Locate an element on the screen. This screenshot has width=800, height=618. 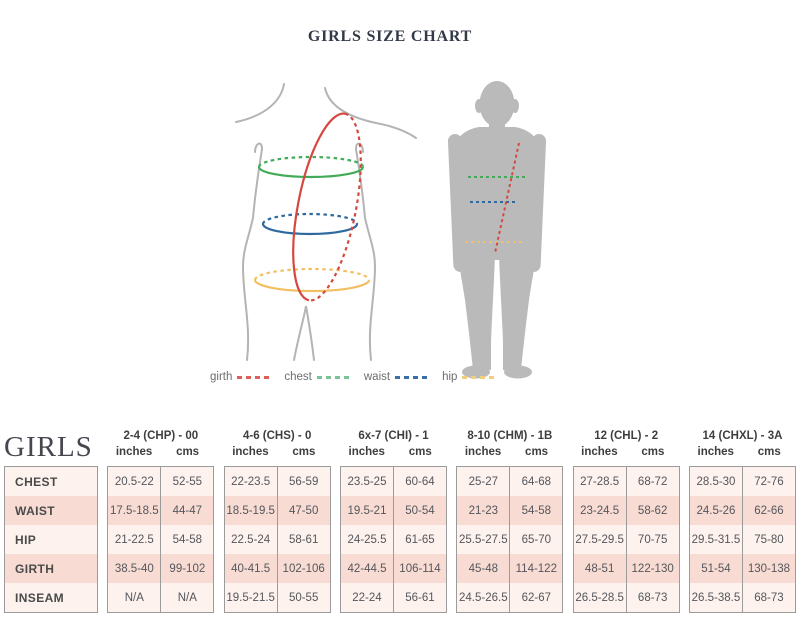
table-cell: 60-64 is located at coordinates (420, 481).